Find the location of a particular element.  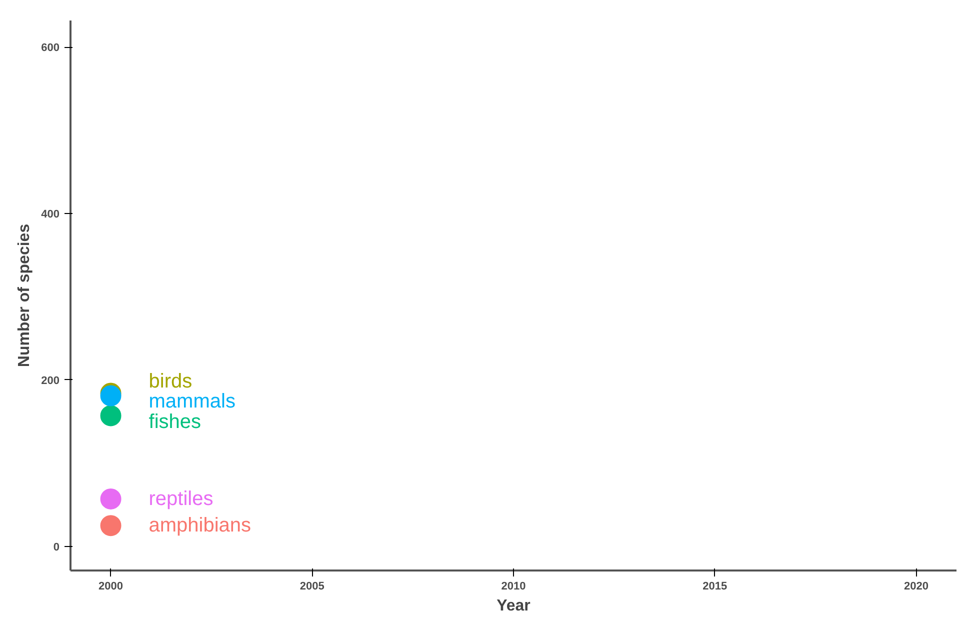

x-tick-label: 2010 is located at coordinates (513, 586).